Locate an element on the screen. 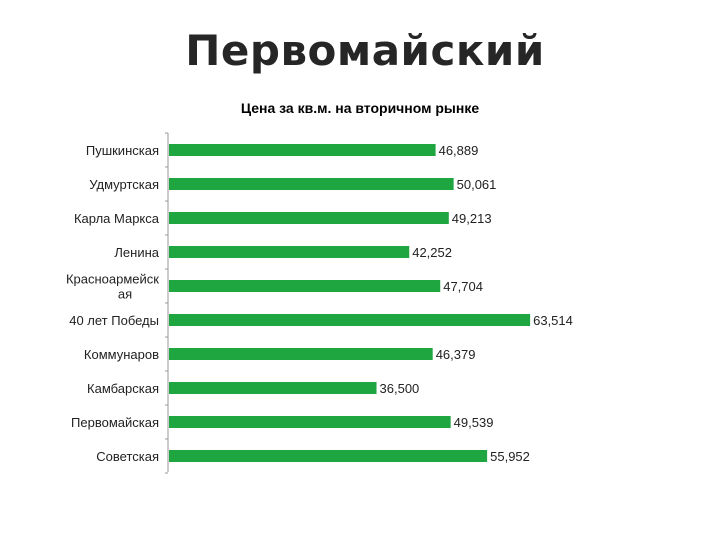  value-label: 50,061 is located at coordinates (477, 184).